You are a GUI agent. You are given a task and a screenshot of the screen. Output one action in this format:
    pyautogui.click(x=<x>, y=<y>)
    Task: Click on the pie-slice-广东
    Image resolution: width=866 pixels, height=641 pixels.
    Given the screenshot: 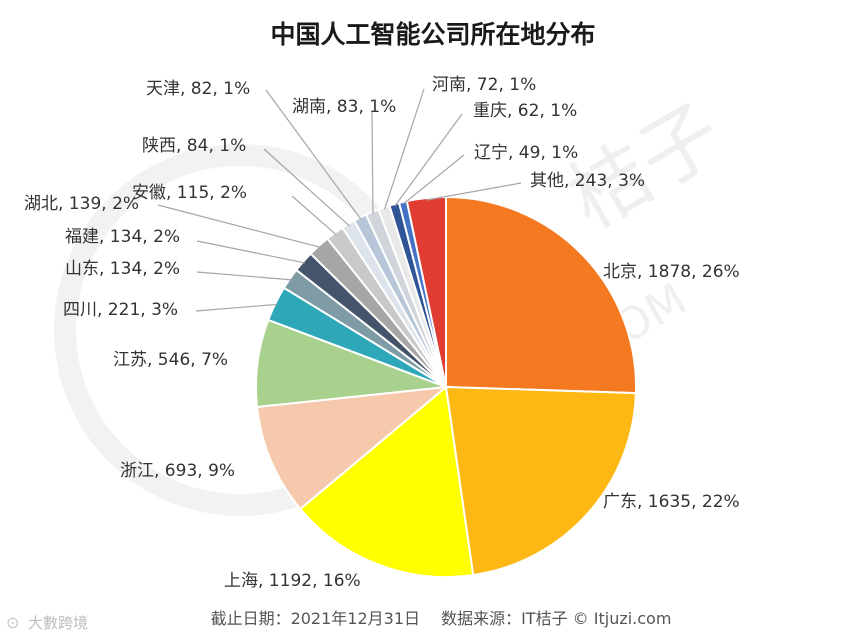 What is the action you would take?
    pyautogui.click(x=540, y=481)
    